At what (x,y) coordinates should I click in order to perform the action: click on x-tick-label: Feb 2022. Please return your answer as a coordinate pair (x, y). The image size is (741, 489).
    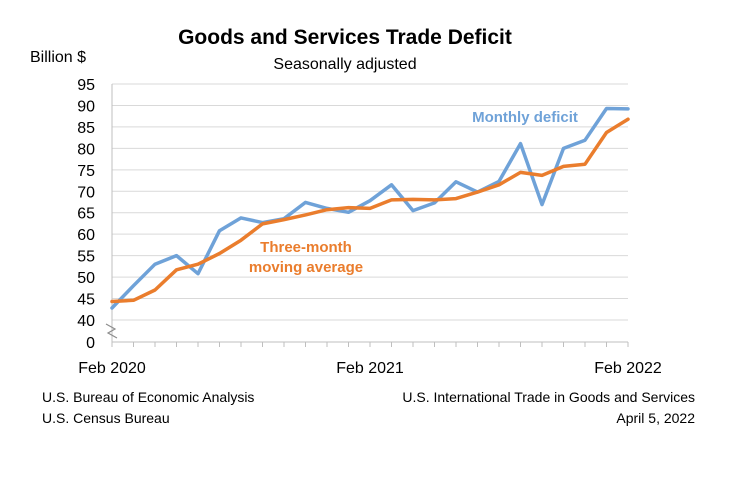
    Looking at the image, I should click on (628, 368).